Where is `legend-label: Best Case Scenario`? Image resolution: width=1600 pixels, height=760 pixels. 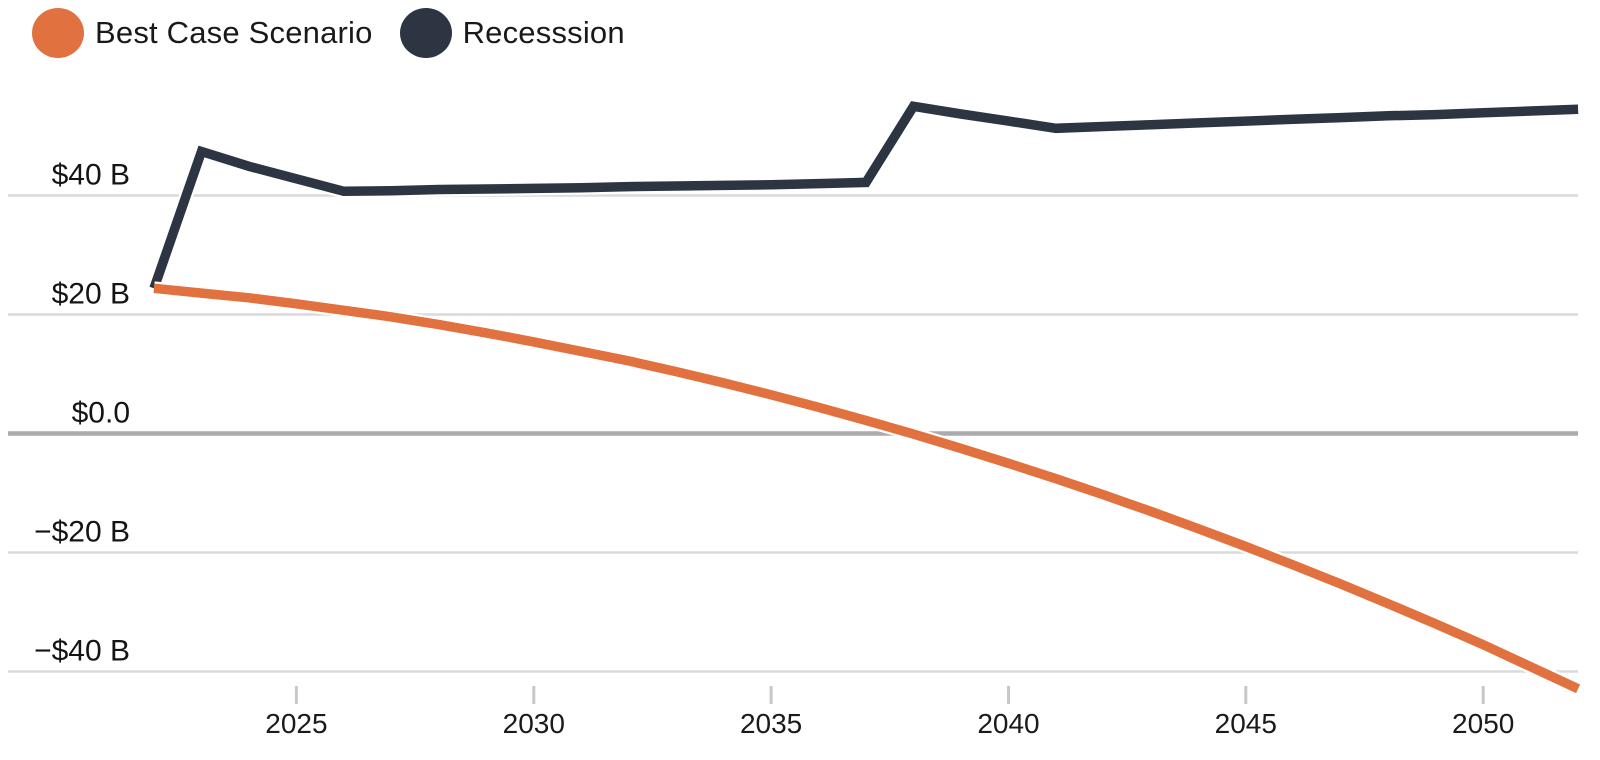 legend-label: Best Case Scenario is located at coordinates (234, 32).